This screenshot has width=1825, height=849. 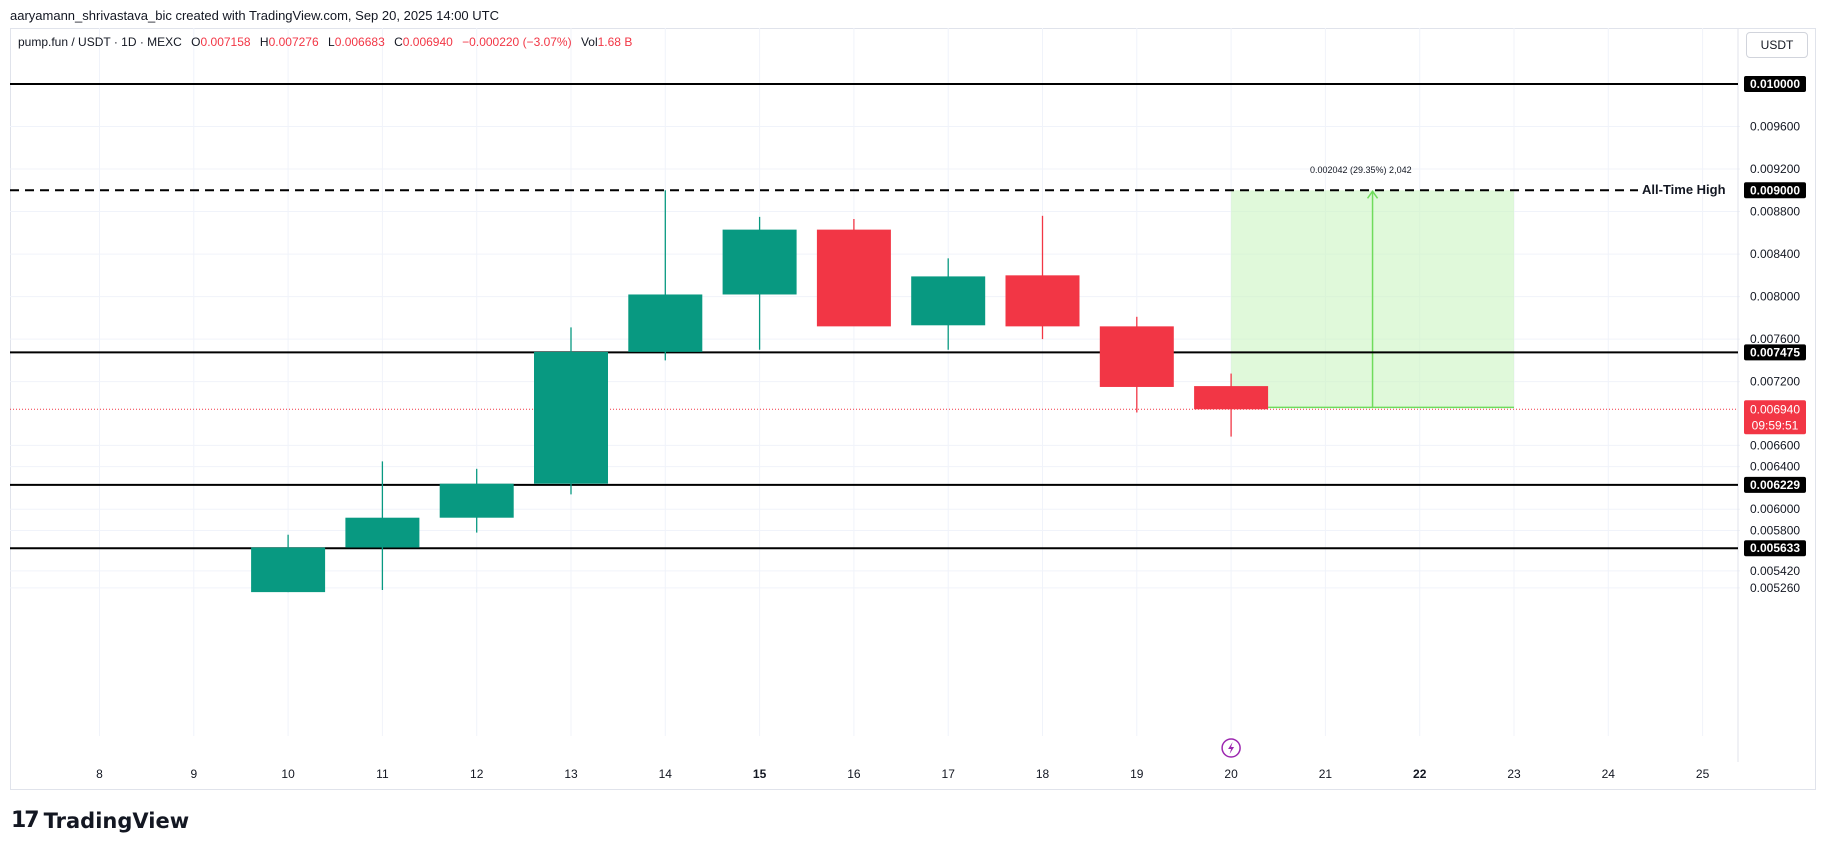 I want to click on close-value: 0.006940, so click(x=427, y=42).